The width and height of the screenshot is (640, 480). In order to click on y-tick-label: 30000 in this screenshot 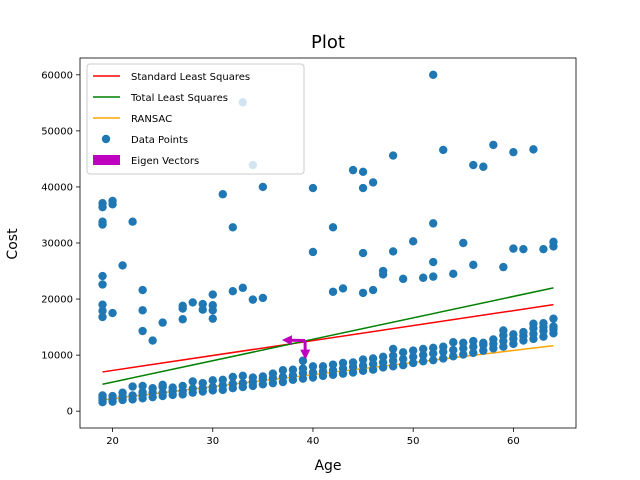, I will do `click(57, 244)`.